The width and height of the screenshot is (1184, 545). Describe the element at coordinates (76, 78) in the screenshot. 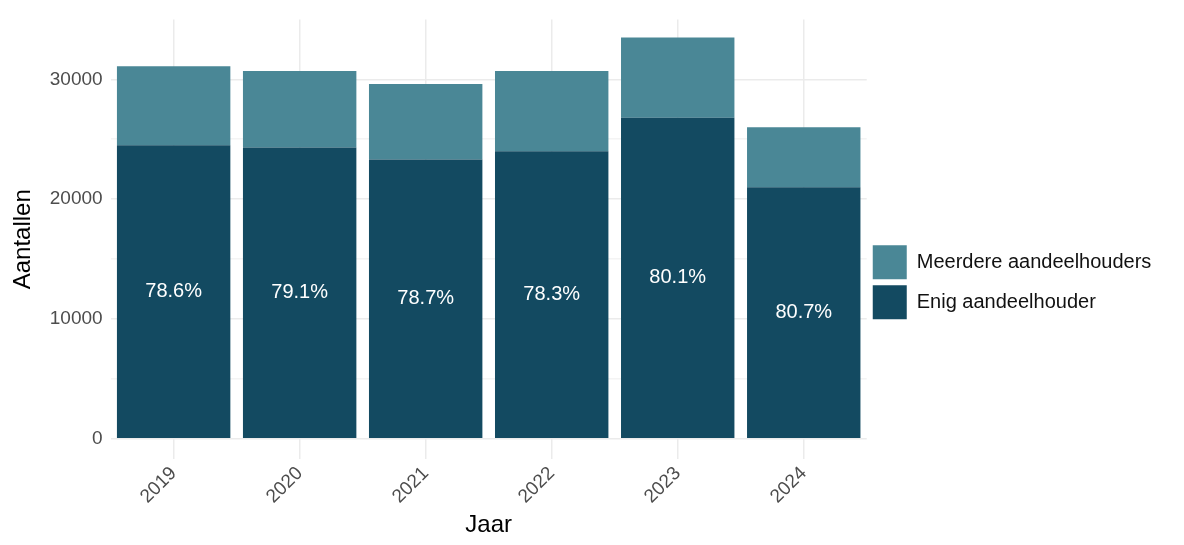

I see `y-tick-label: 30000` at that location.